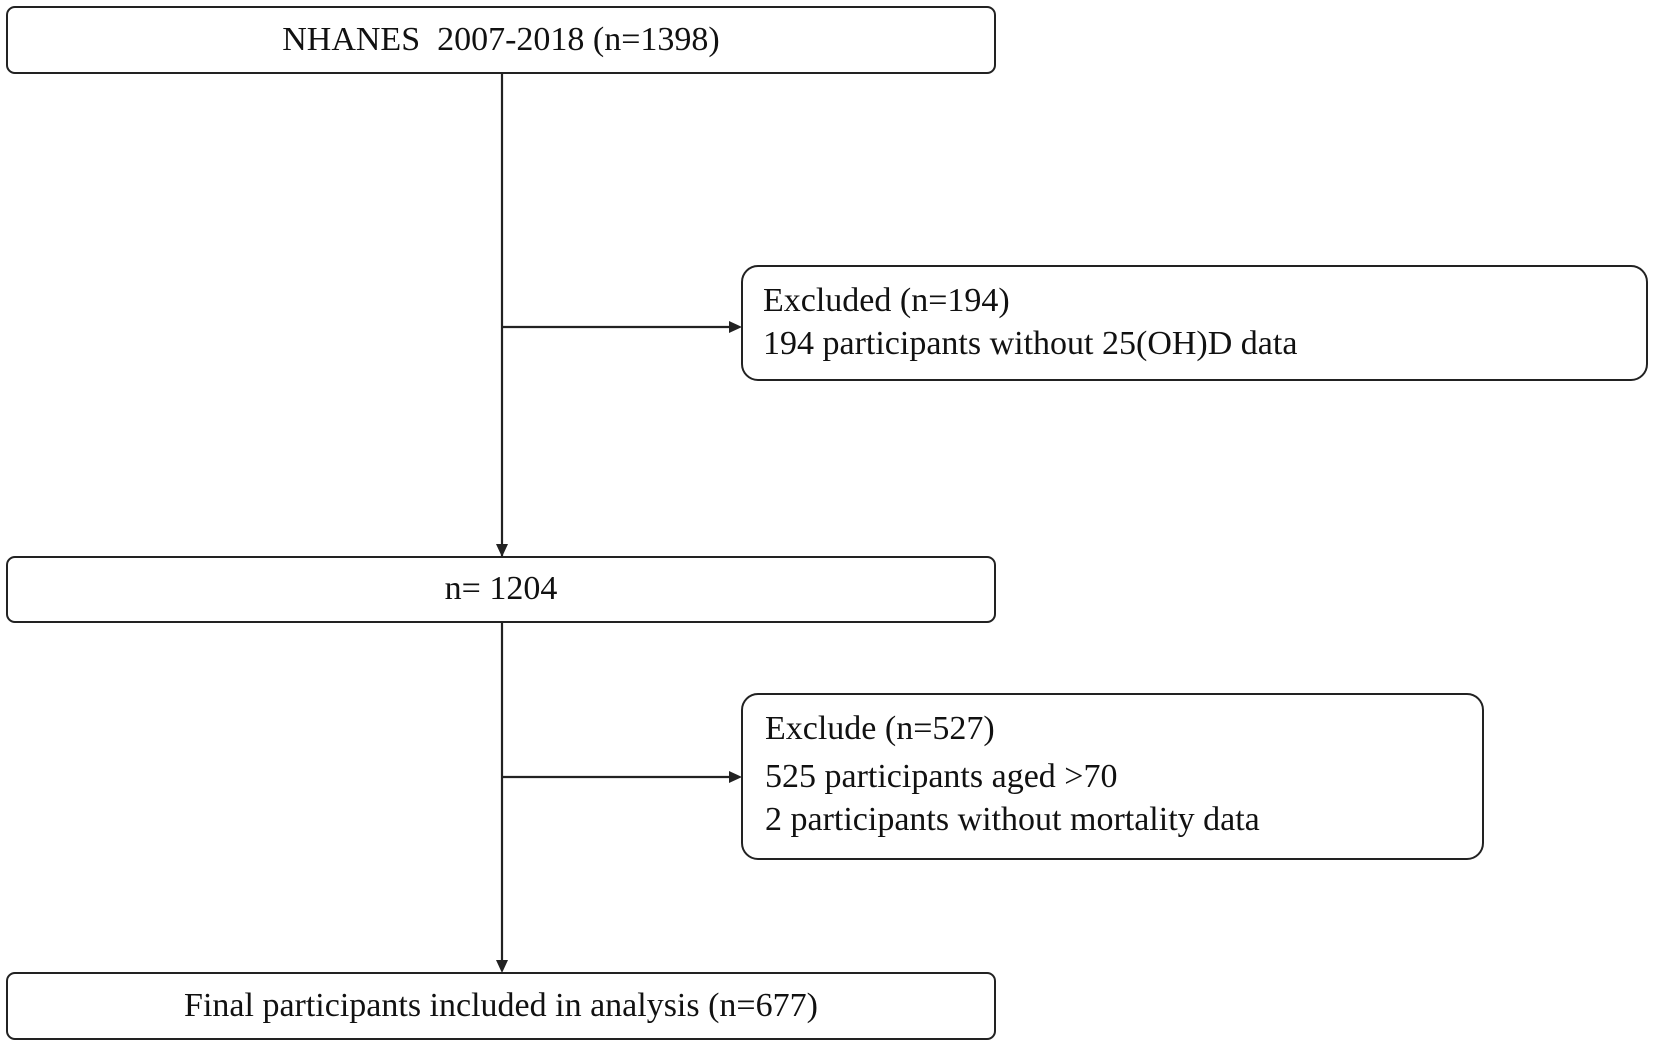 This screenshot has height=1046, width=1654. I want to click on box-label: NHANES 2007-2018 (n=1398), so click(501, 39).